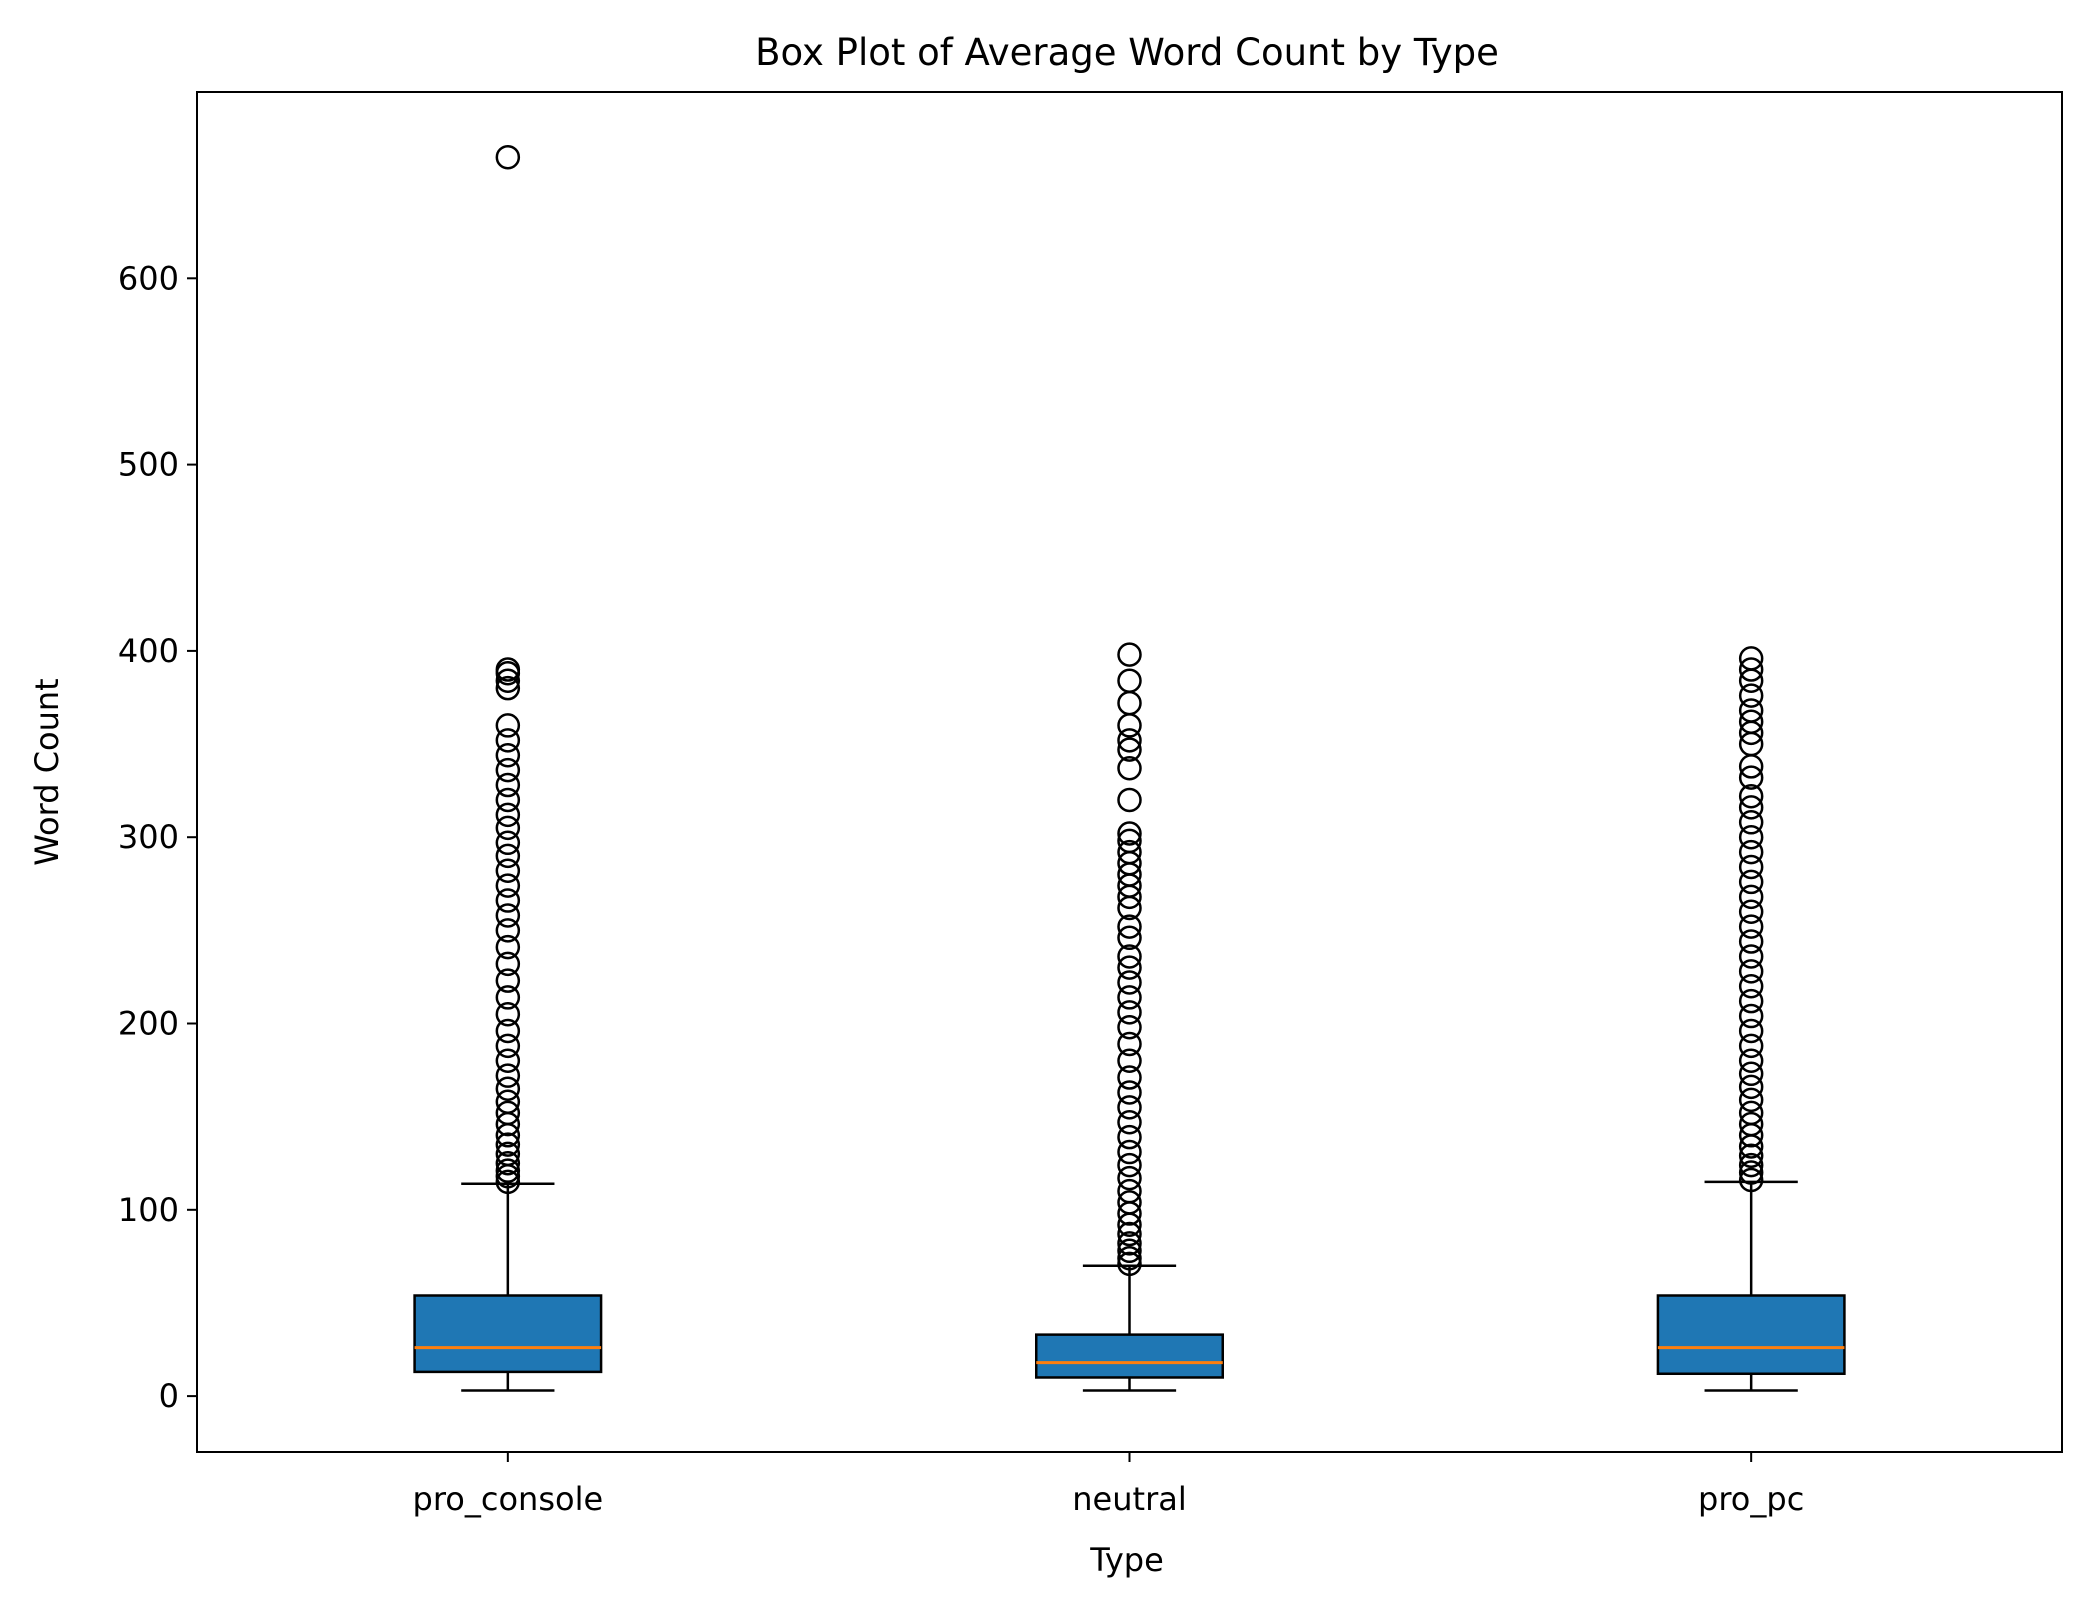 The width and height of the screenshot is (2085, 1608). What do you see at coordinates (508, 1499) in the screenshot?
I see `x-tick-label: pro_console` at bounding box center [508, 1499].